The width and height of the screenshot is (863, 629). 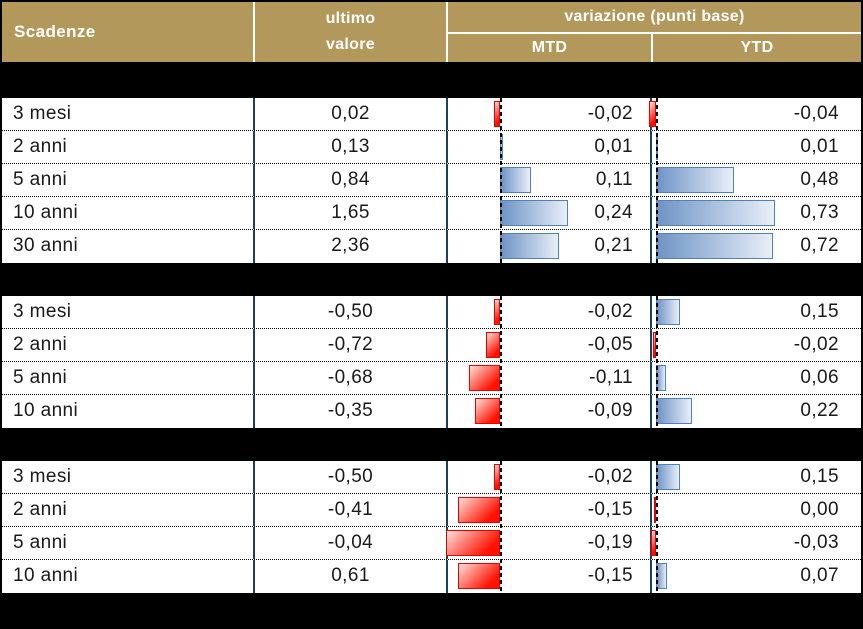 I want to click on mtd-value-cell: -0,05, so click(x=548, y=345).